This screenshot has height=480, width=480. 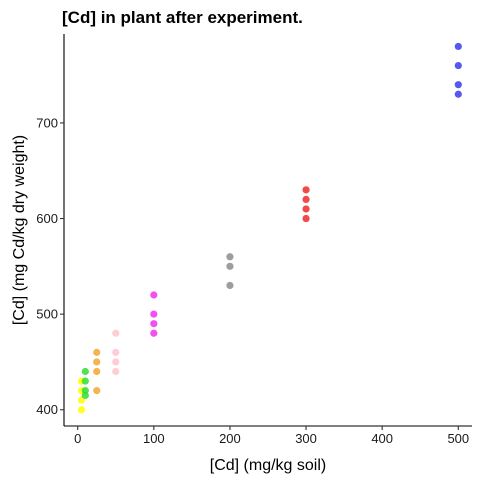 What do you see at coordinates (19, 230) in the screenshot?
I see `y-axis-label: [Cd] (mg Cd/kg dry weight)` at bounding box center [19, 230].